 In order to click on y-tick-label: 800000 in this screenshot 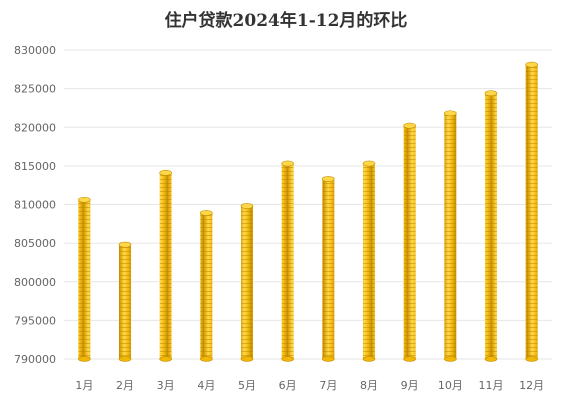, I will do `click(35, 282)`.